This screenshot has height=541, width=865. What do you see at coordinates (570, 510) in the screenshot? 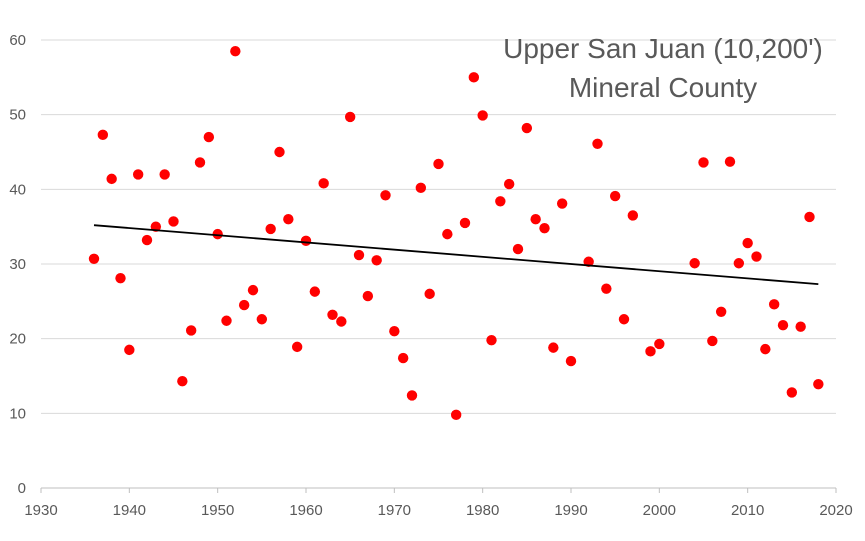
I see `x-tick-label: 1990` at bounding box center [570, 510].